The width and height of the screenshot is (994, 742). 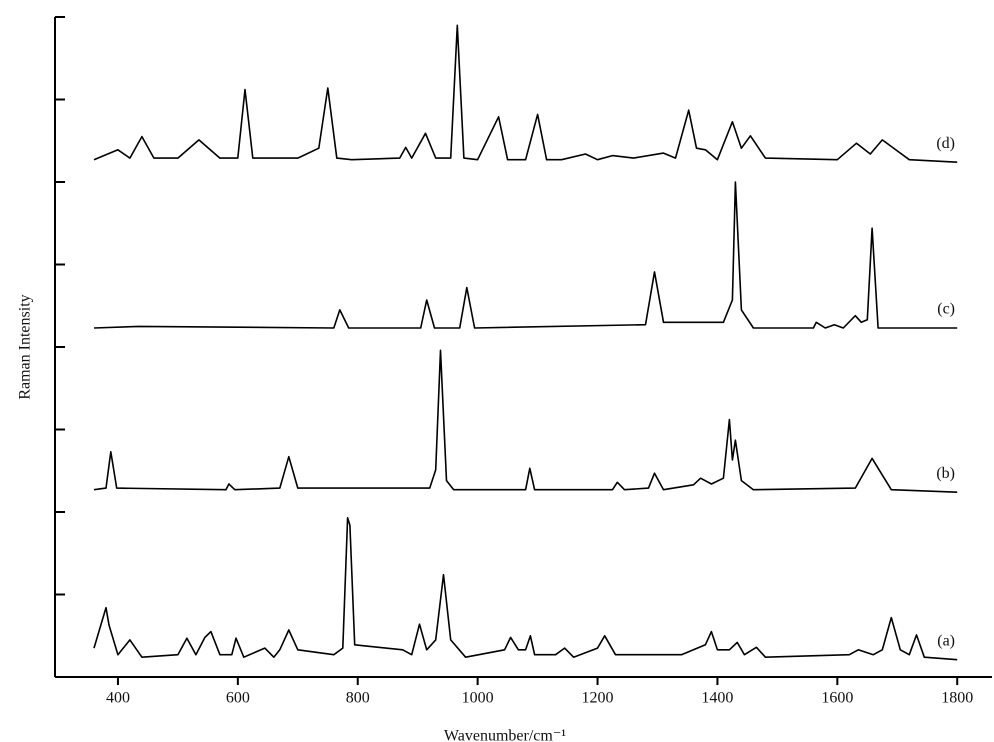 I want to click on y-axis-title: Raman Intensity, so click(x=25, y=346).